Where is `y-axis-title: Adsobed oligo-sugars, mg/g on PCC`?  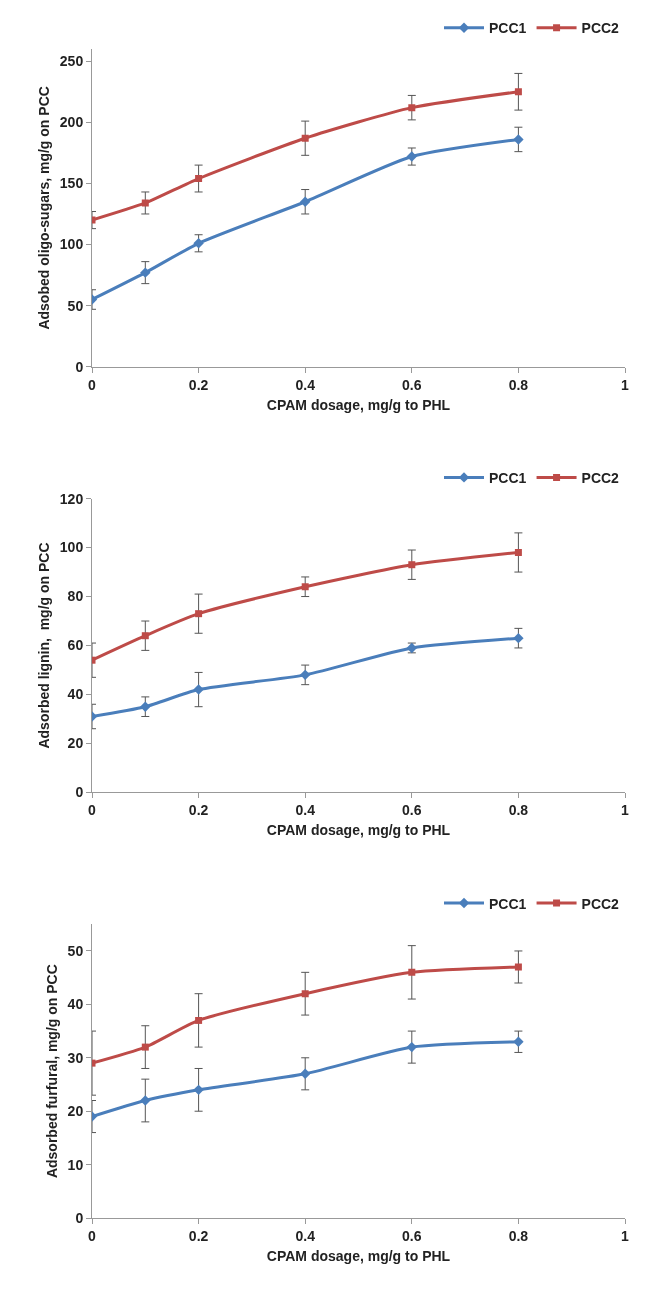 y-axis-title: Adsobed oligo-sugars, mg/g on PCC is located at coordinates (44, 208).